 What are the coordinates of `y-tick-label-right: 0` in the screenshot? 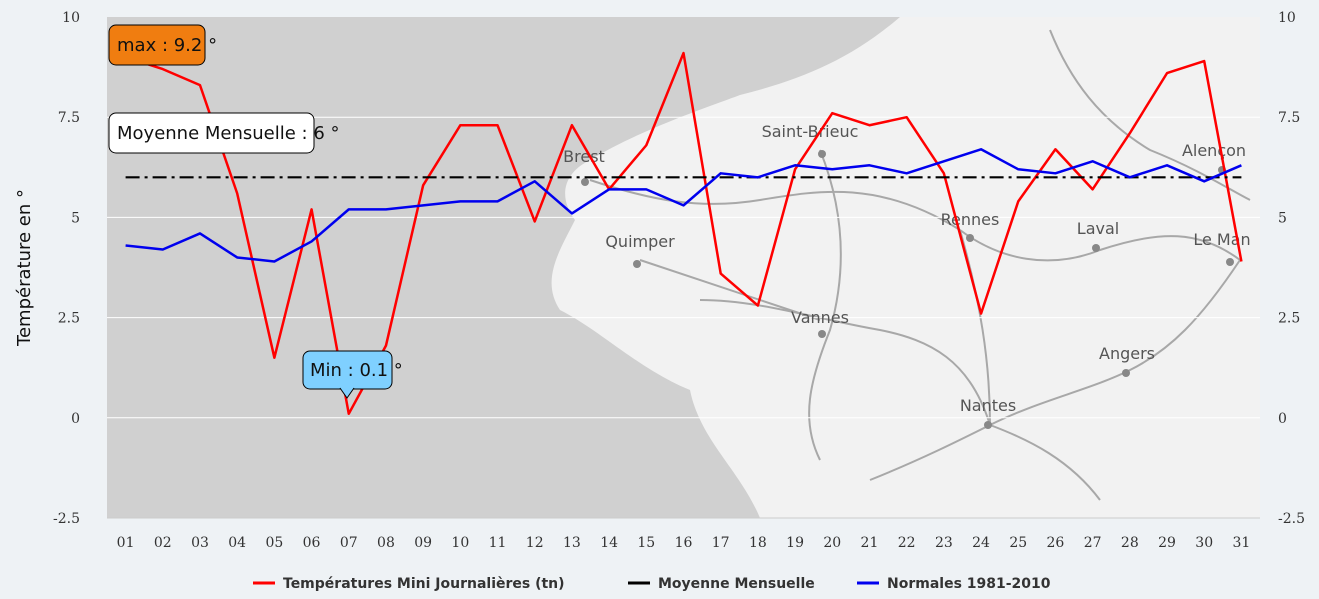 It's located at (1282, 419).